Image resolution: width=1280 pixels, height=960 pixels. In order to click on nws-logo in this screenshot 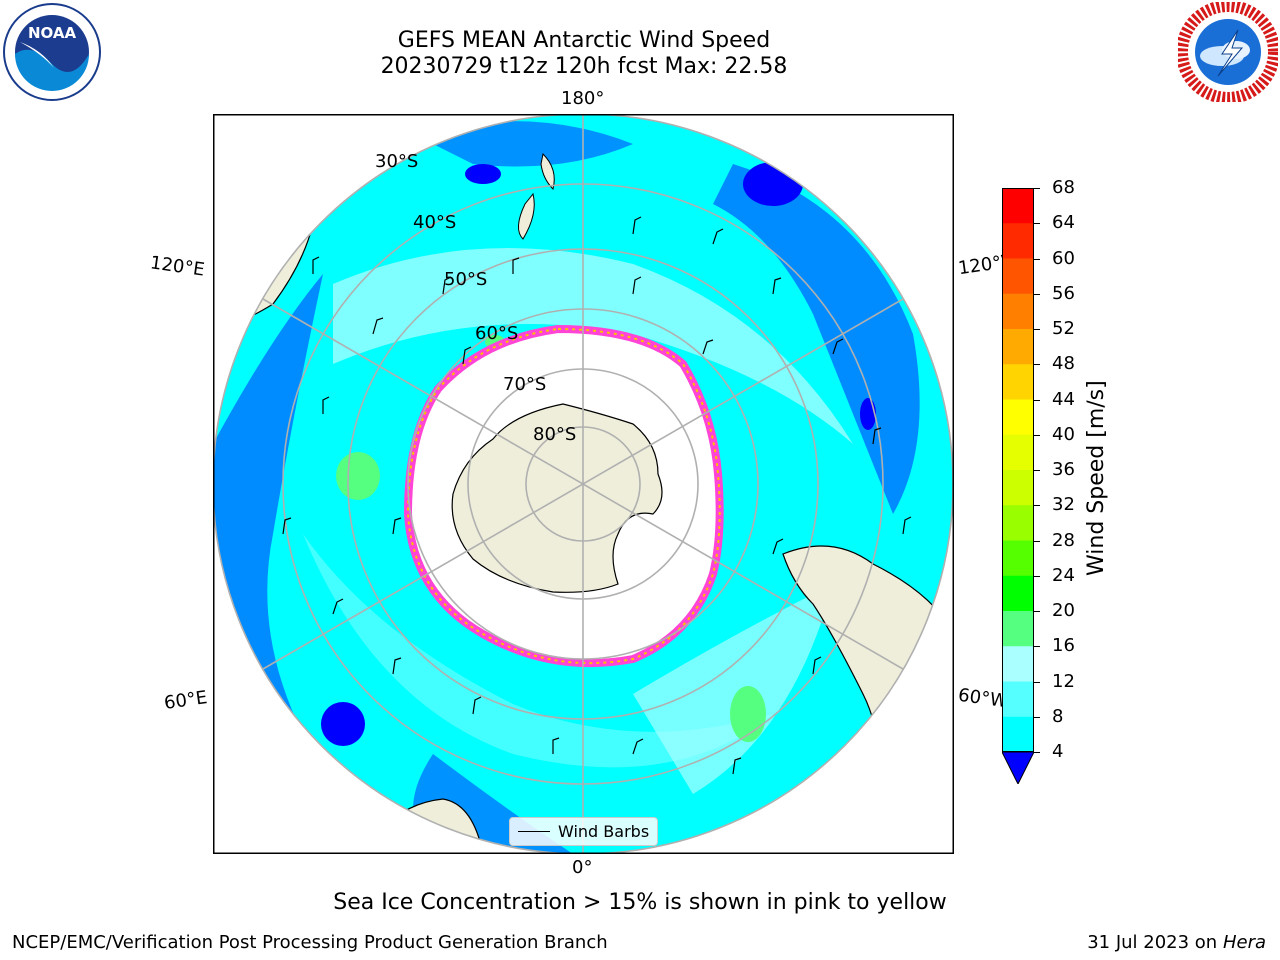, I will do `click(1228, 52)`.